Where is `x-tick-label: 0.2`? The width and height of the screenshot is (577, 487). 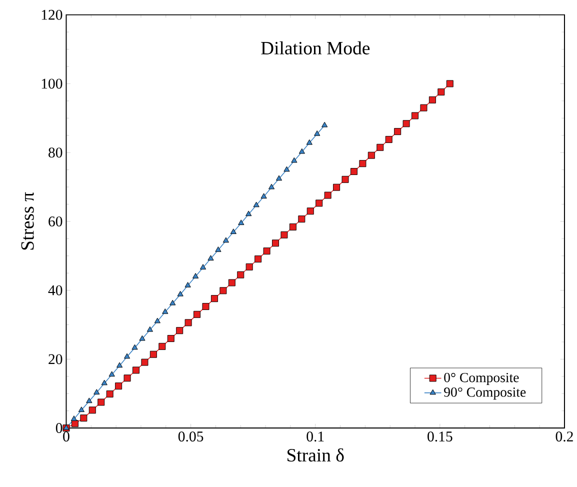 x-tick-label: 0.2 is located at coordinates (564, 436).